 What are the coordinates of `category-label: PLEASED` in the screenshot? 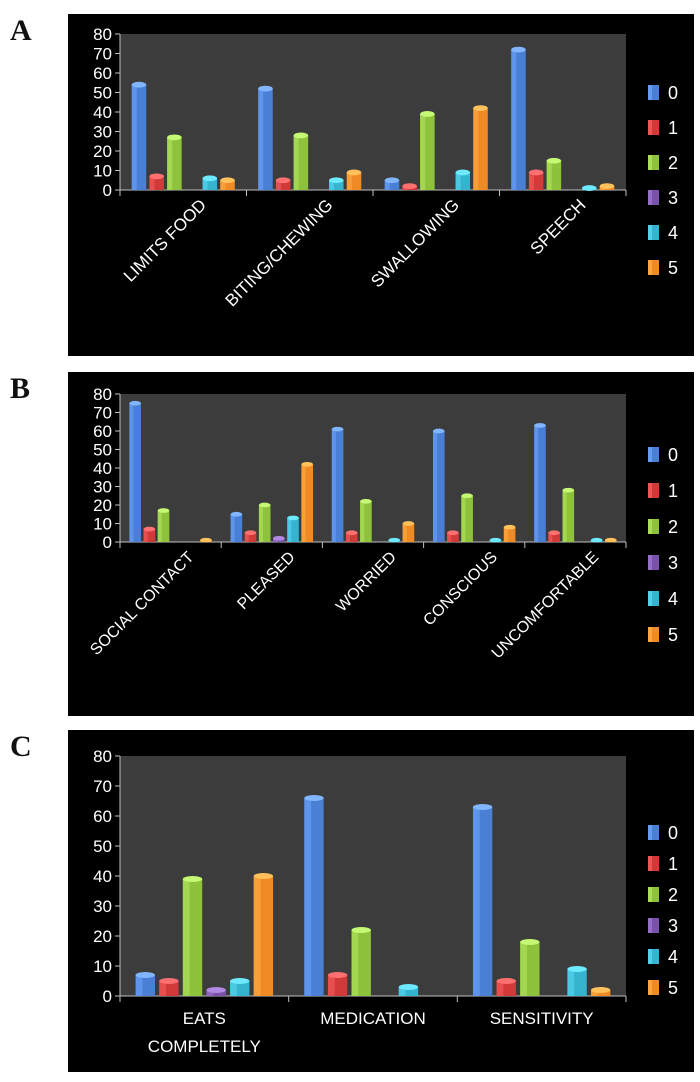 It's located at (266, 581).